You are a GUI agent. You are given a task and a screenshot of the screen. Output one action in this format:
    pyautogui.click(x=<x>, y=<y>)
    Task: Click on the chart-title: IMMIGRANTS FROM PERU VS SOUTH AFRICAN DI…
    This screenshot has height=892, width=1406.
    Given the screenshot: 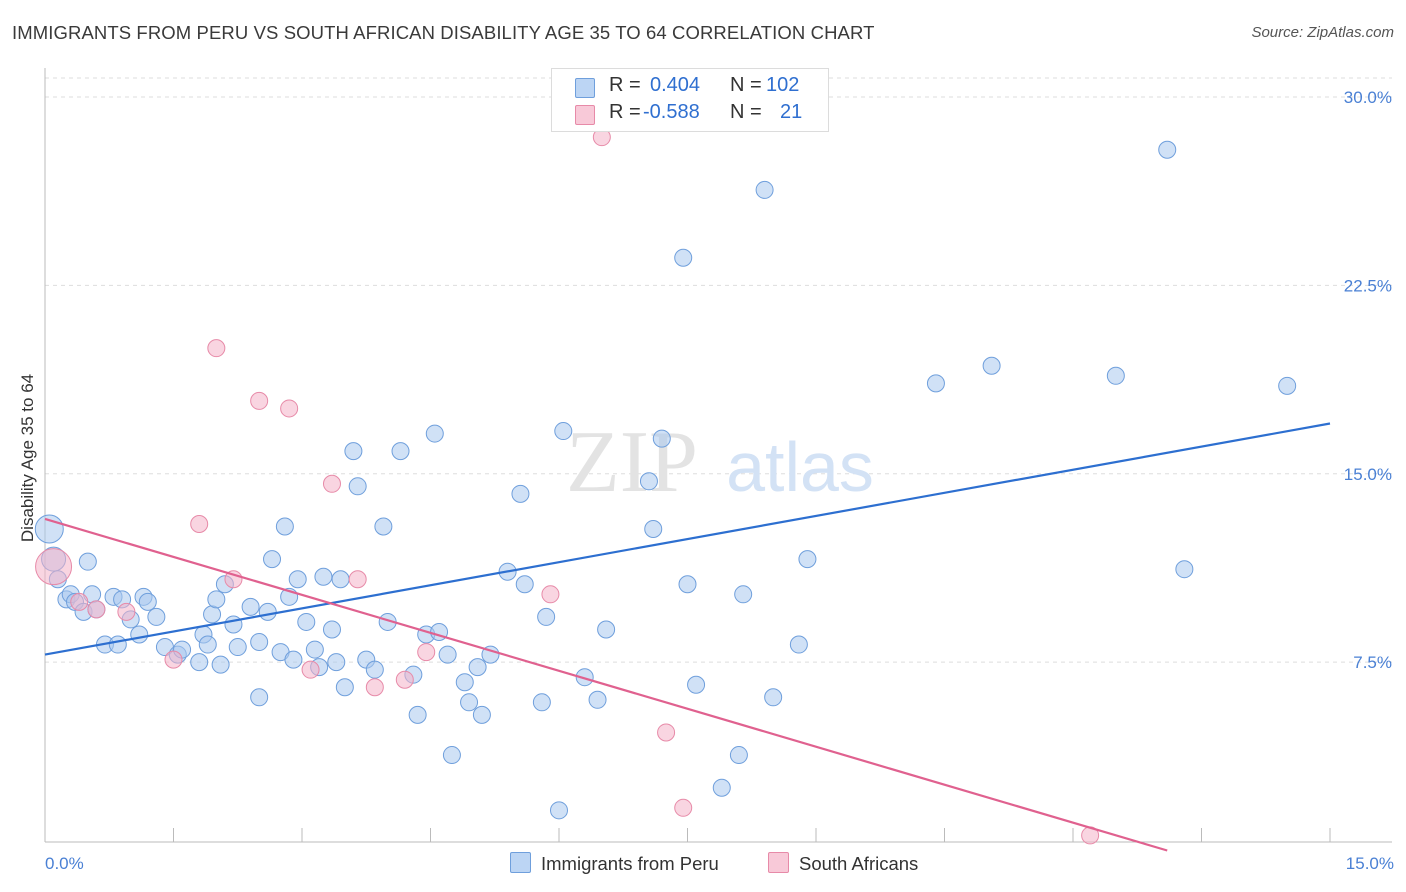 What is the action you would take?
    pyautogui.click(x=443, y=32)
    